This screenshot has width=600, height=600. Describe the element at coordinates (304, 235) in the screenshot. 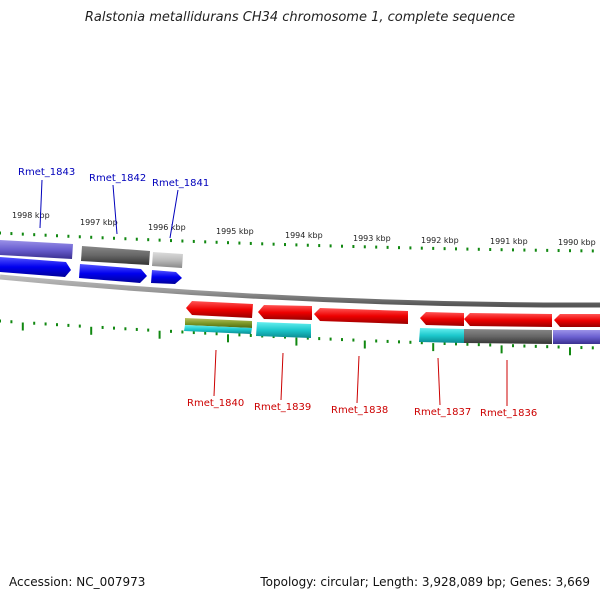

I see `kbp-label: 1994 kbp` at that location.